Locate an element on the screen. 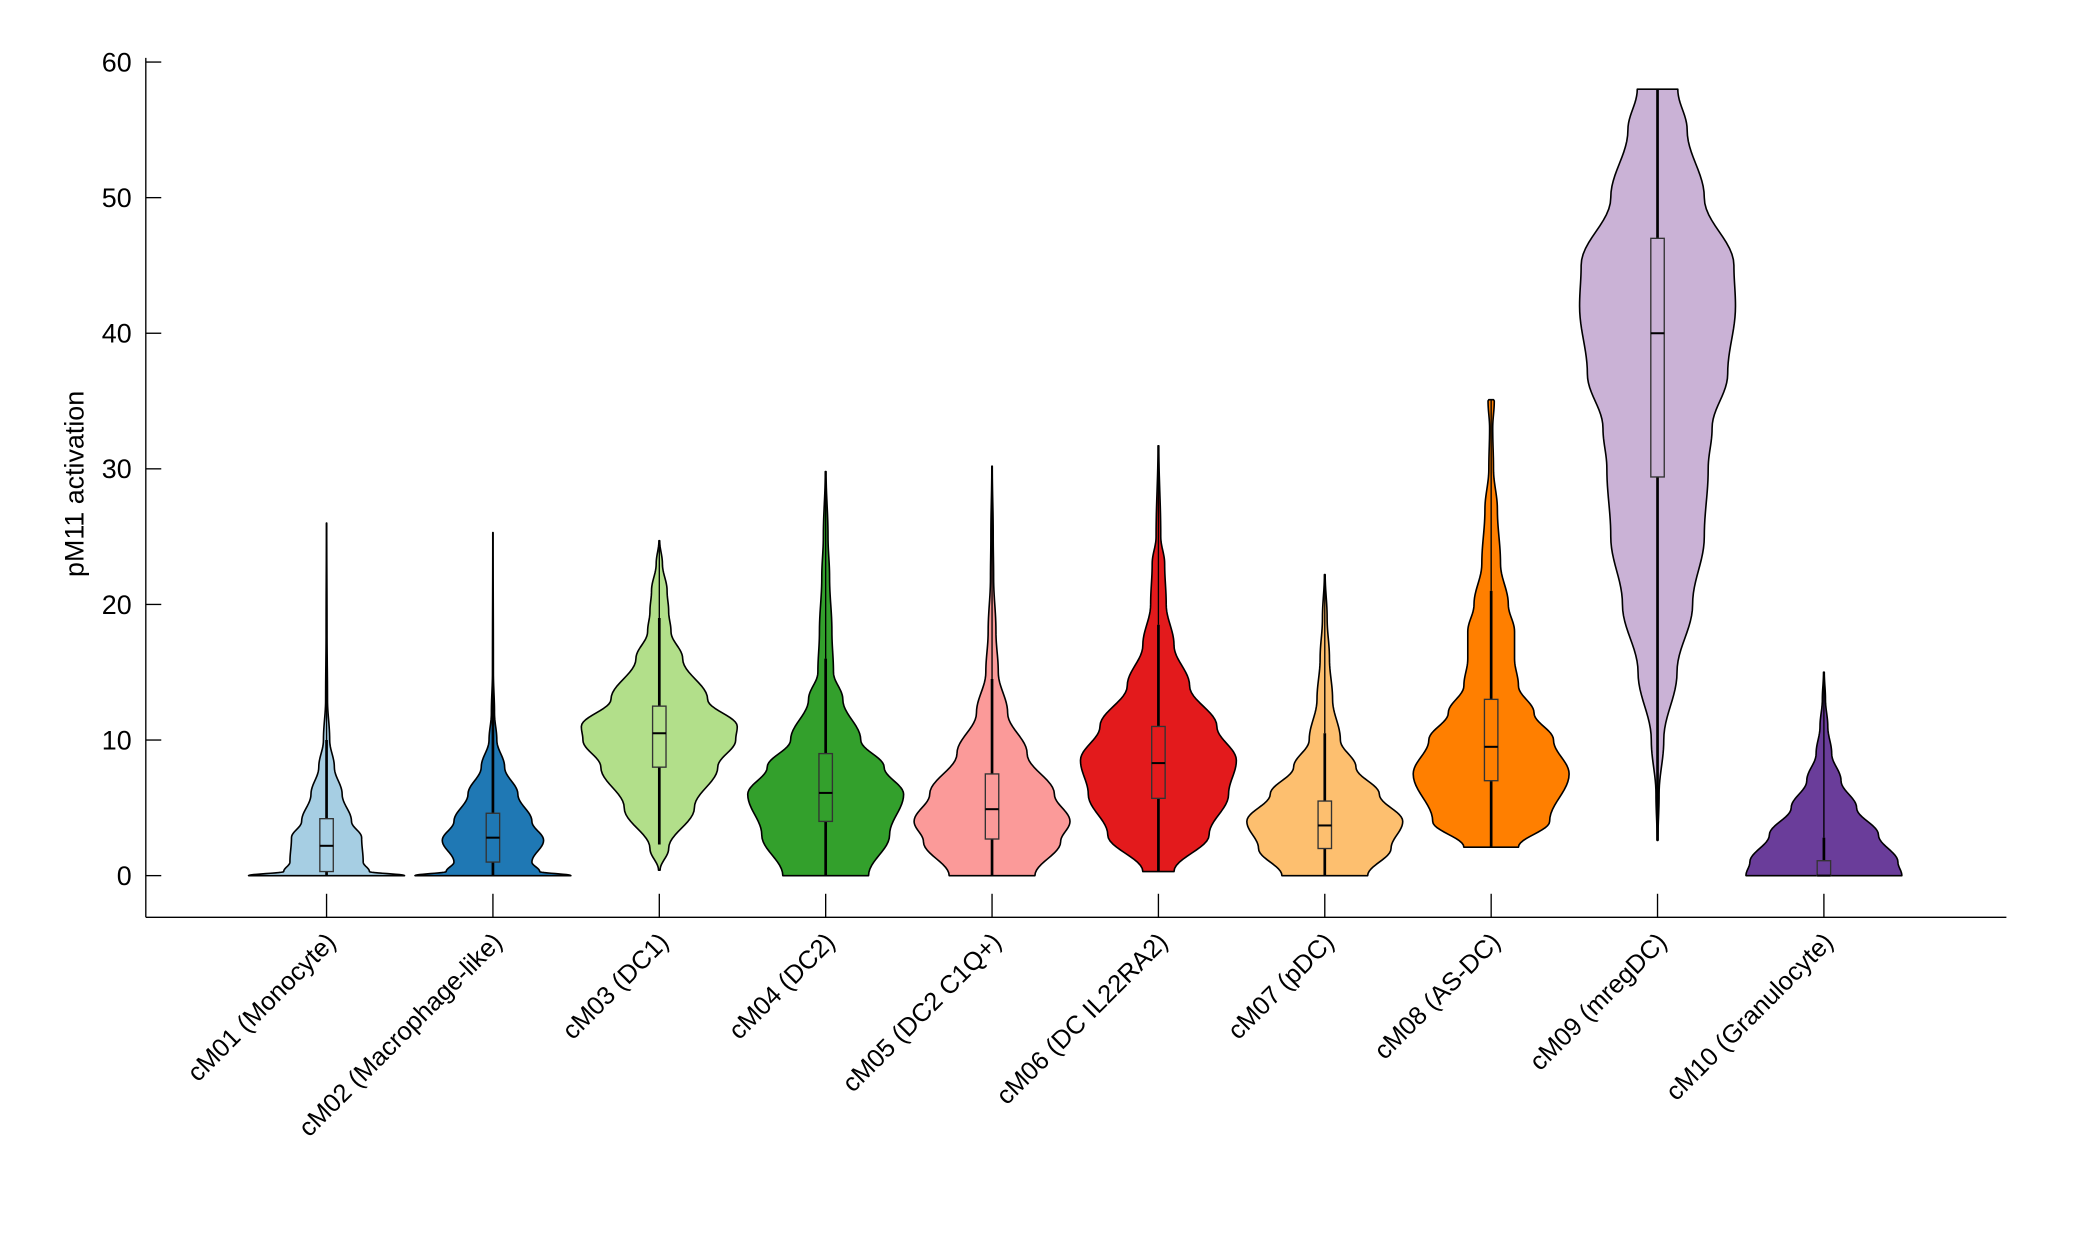 Image resolution: width=2083 pixels, height=1250 pixels. y-tick-label: 10 is located at coordinates (117, 740).